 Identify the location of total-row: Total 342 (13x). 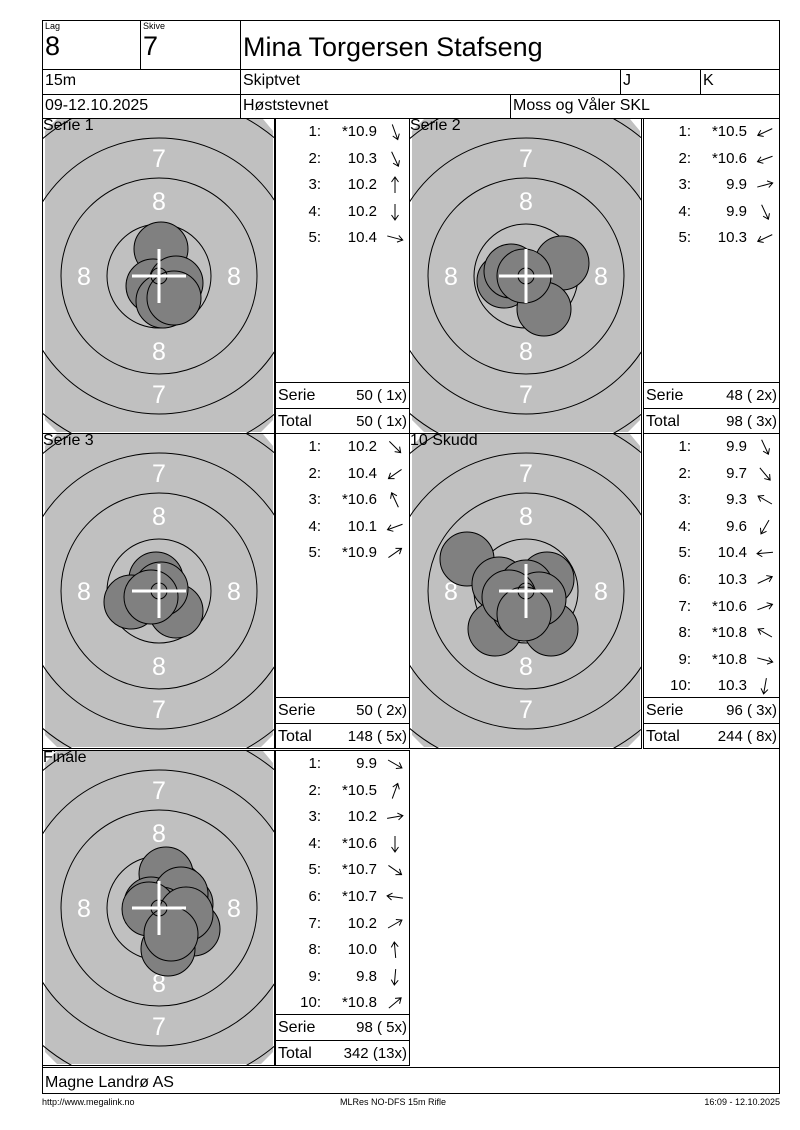
(342, 1053).